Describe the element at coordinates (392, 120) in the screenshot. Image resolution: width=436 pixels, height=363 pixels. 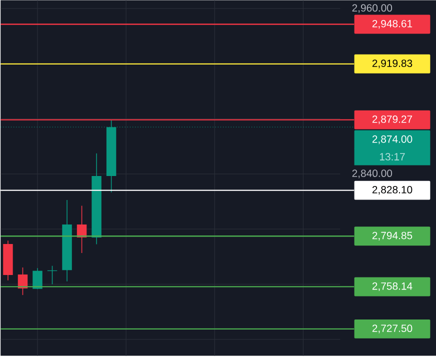
I see `ref-line-label: 2,879.27` at that location.